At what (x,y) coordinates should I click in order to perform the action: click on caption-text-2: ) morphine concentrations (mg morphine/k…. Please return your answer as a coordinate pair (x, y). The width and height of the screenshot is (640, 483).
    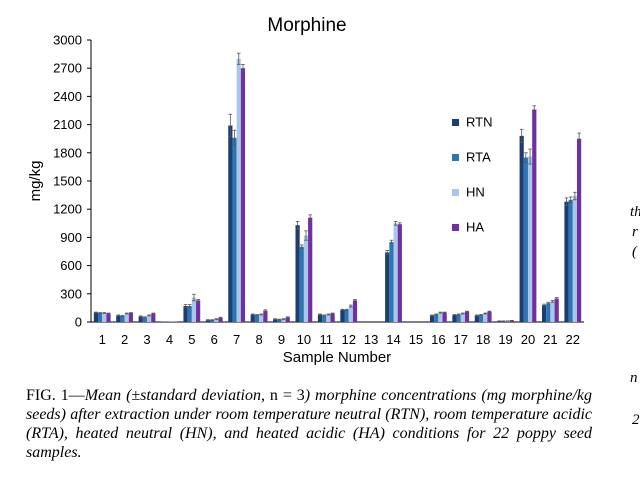
    Looking at the image, I should click on (309, 424).